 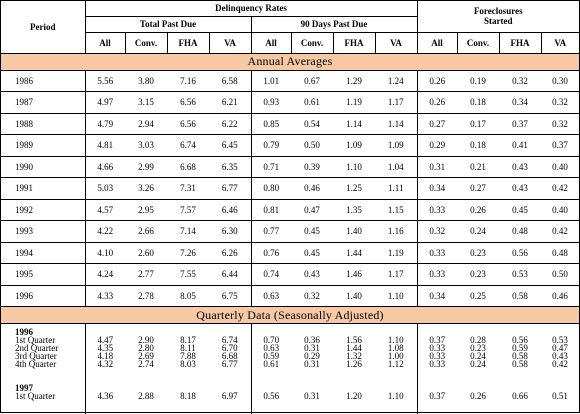 I want to click on value-cell: 1.01, so click(x=270, y=81).